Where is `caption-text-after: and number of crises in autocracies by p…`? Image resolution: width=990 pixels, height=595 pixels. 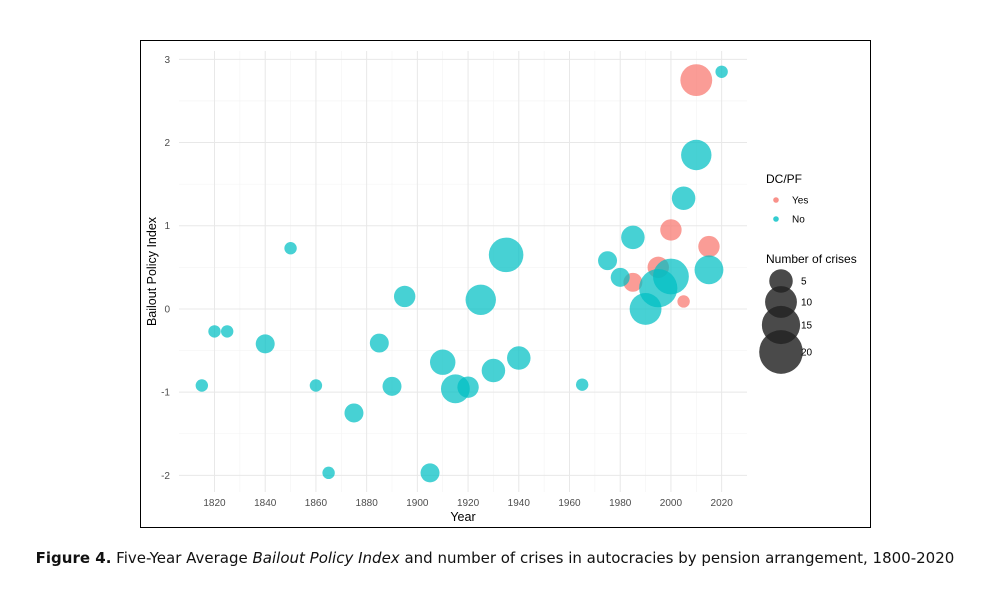
caption-text-after: and number of crises in autocracies by p… is located at coordinates (677, 558).